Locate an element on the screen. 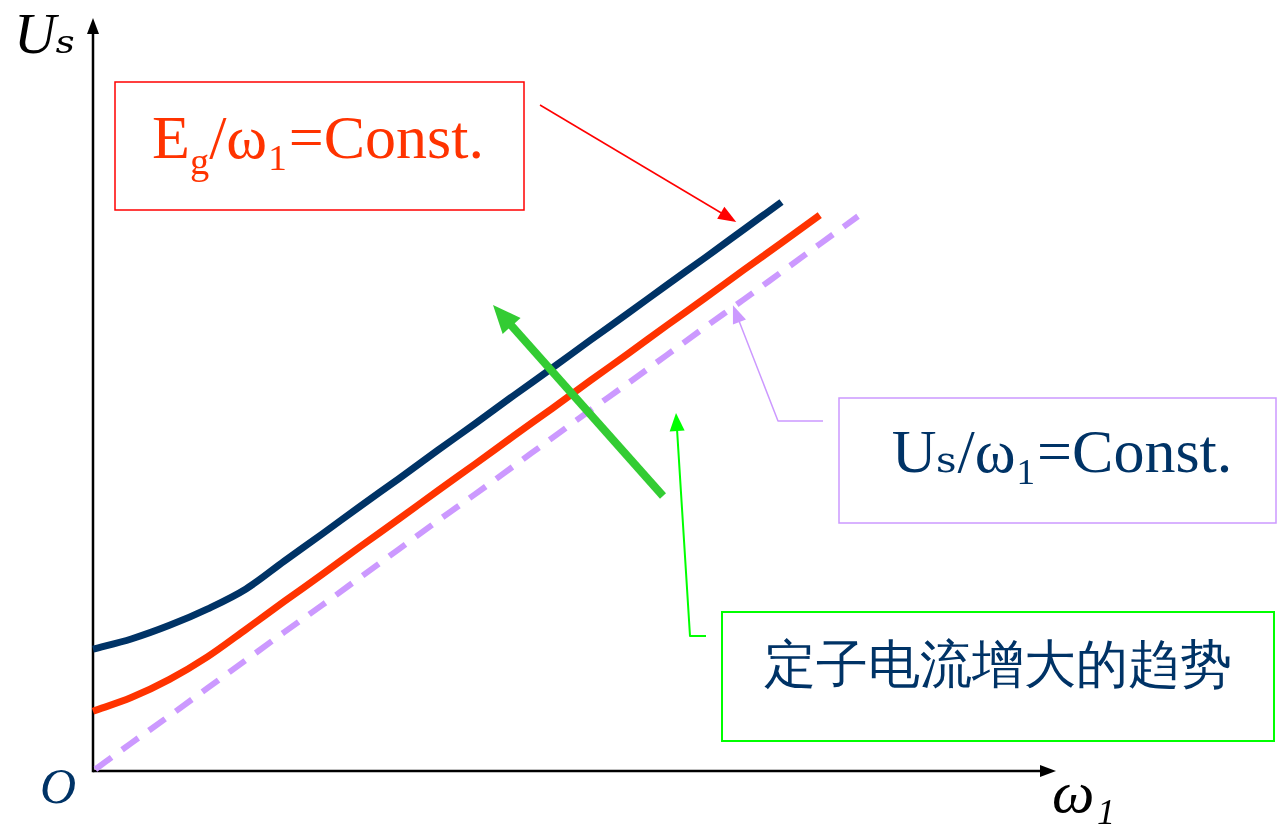 Image resolution: width=1278 pixels, height=825 pixels. annotation: Uₛ/ω₁=Const. is located at coordinates (1062, 451).